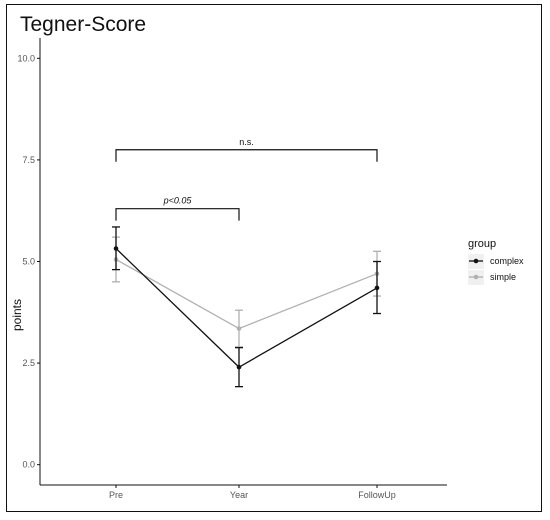  I want to click on y-tick-label: 10.0, so click(26, 58).